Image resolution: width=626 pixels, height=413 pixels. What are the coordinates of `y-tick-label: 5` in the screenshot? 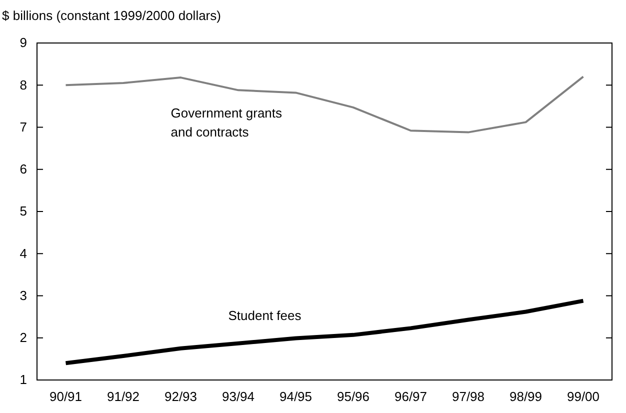 It's located at (23, 211).